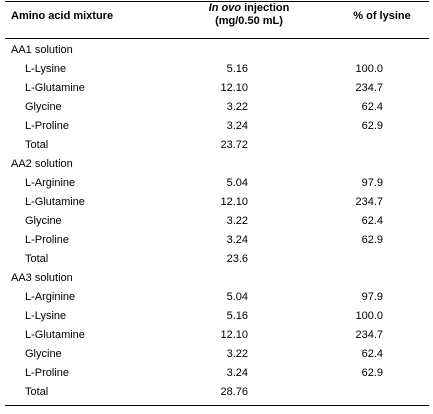 Image resolution: width=433 pixels, height=414 pixels. What do you see at coordinates (217, 281) in the screenshot?
I see `group-header-row: AA3 solution` at bounding box center [217, 281].